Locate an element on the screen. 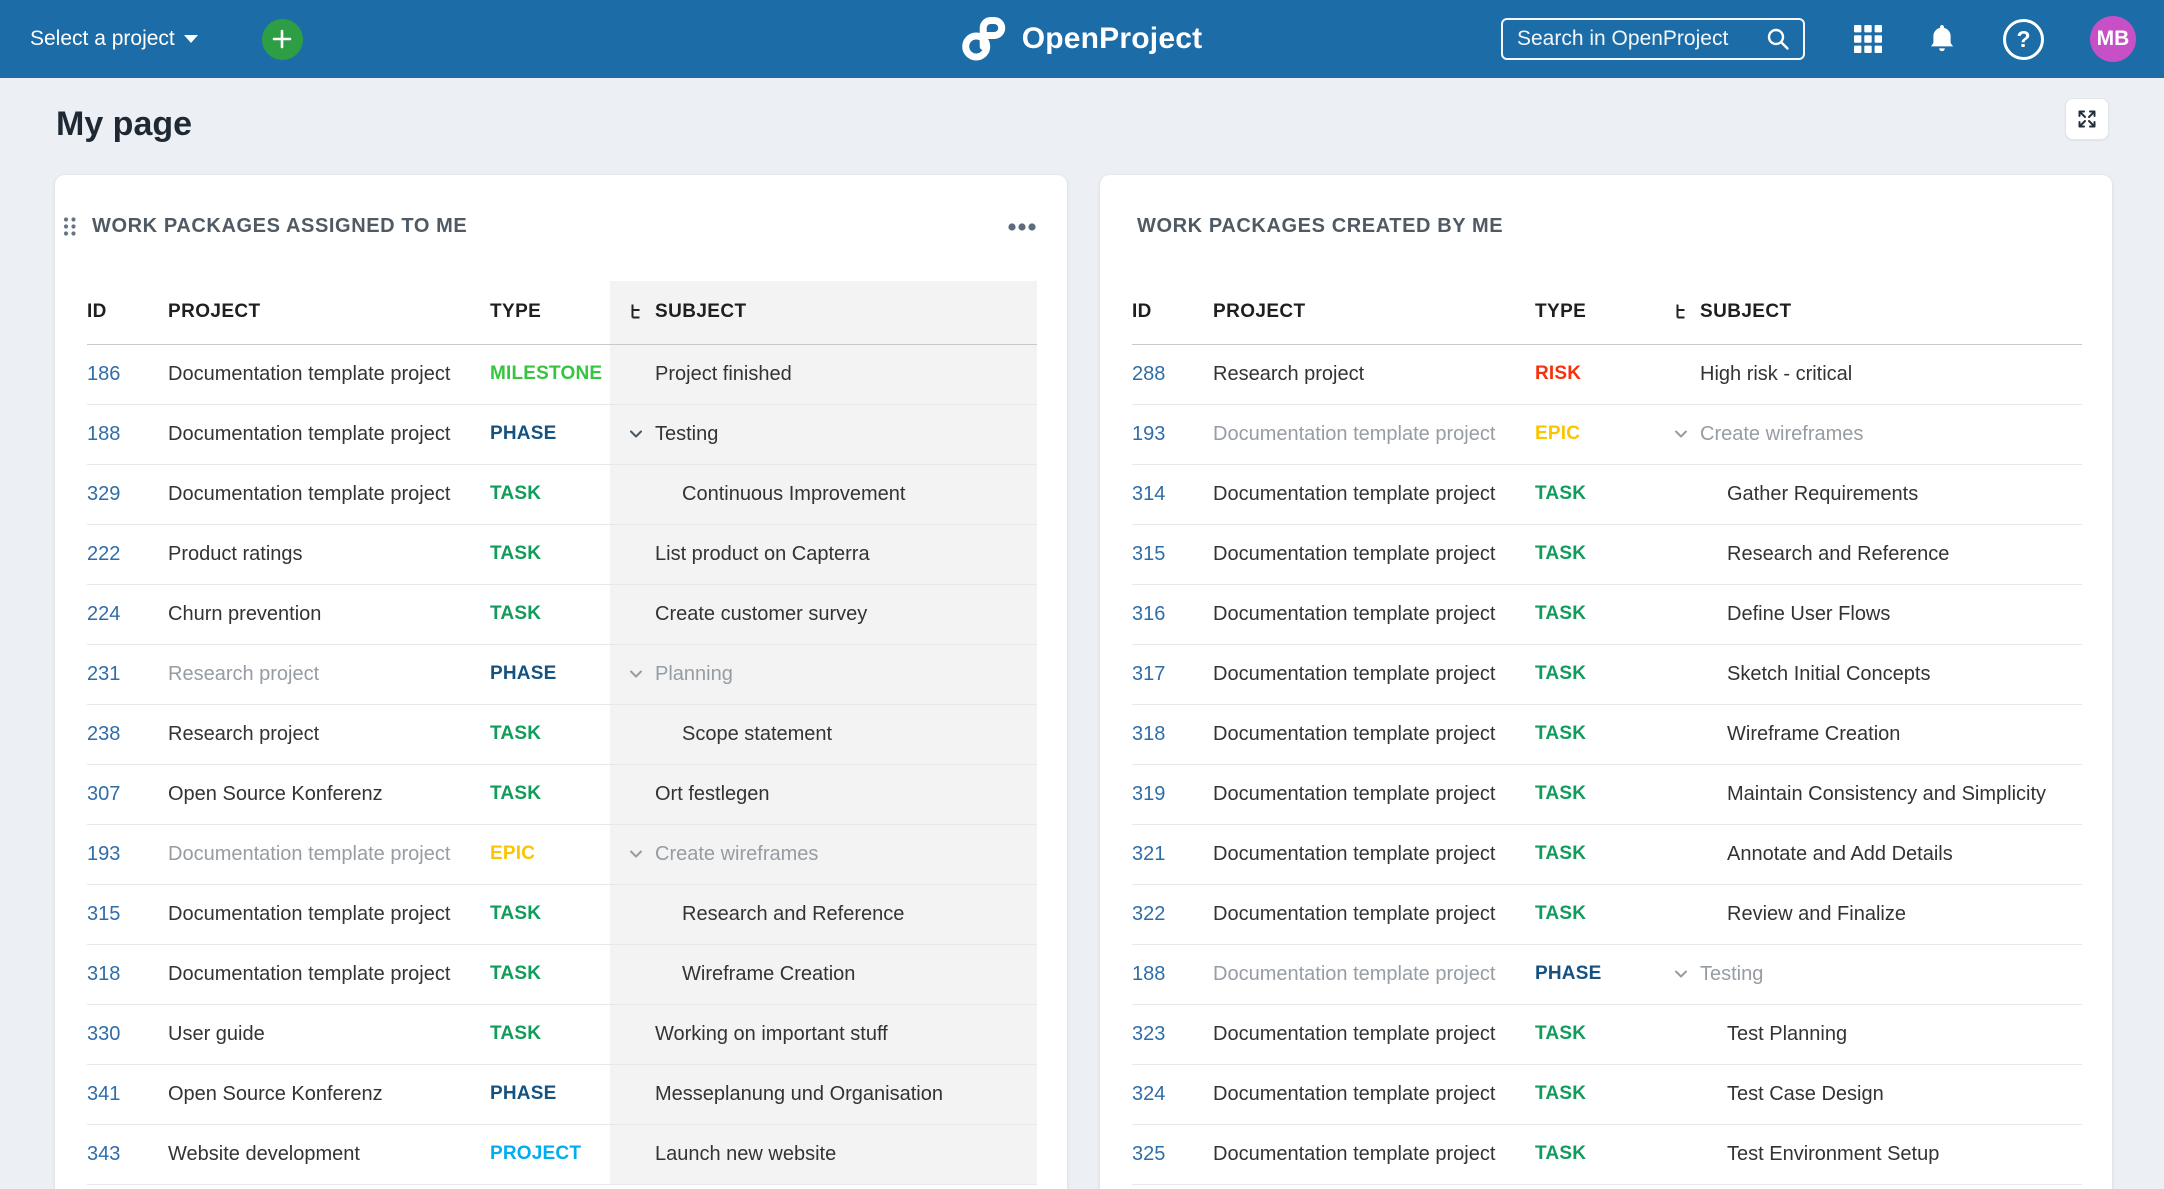  subject-cell: Gather Requirements is located at coordinates (1823, 493).